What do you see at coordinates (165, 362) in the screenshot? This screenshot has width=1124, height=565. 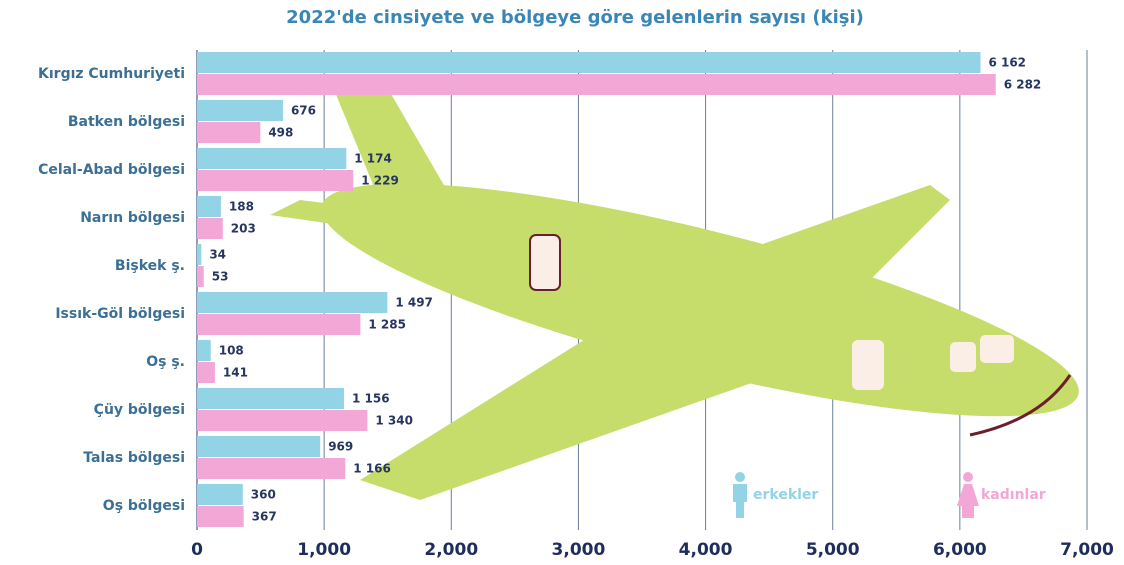 I see `y-tick-label: Oş ş.` at bounding box center [165, 362].